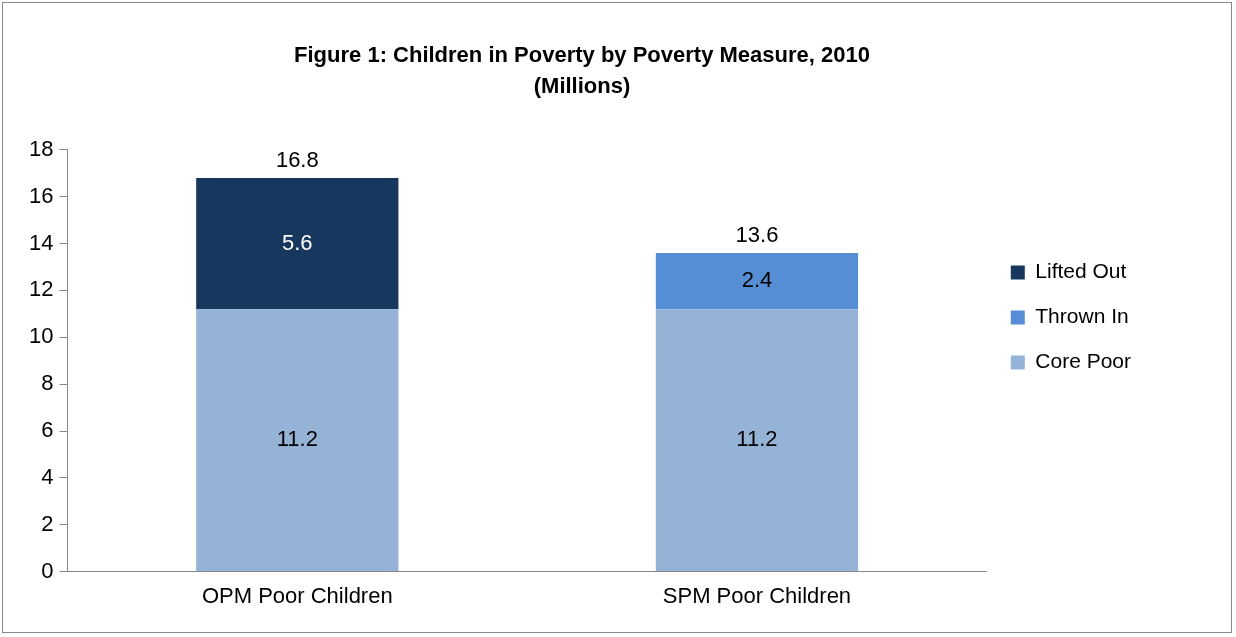 The width and height of the screenshot is (1236, 637). I want to click on y-tick-label: 18, so click(41, 148).